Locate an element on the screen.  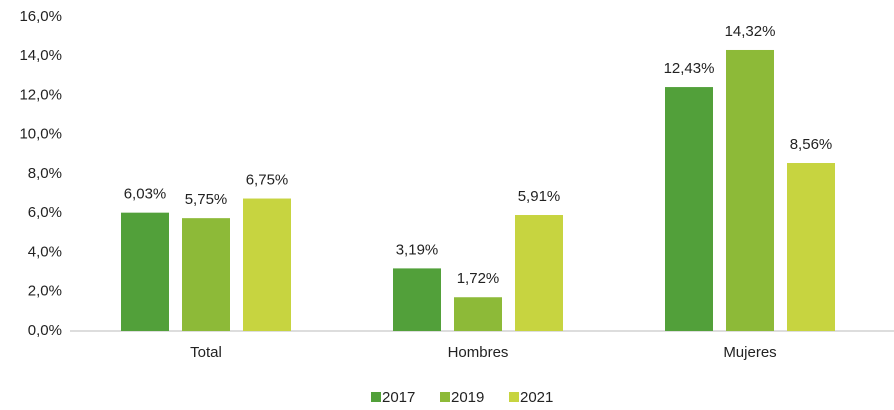
data-label: 6,03% is located at coordinates (145, 194).